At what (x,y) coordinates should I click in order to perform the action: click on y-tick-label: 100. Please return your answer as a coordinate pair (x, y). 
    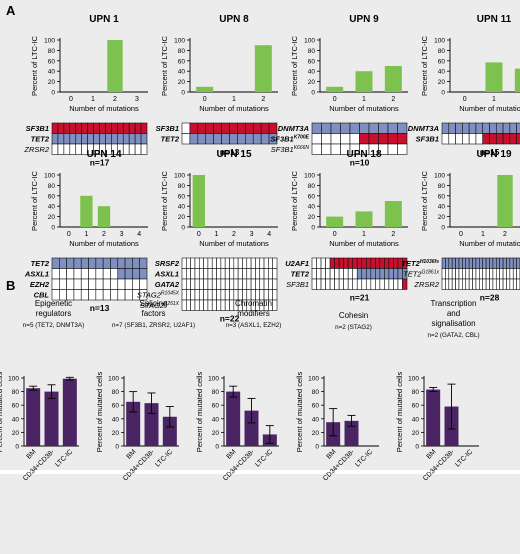
    Looking at the image, I should click on (49, 176).